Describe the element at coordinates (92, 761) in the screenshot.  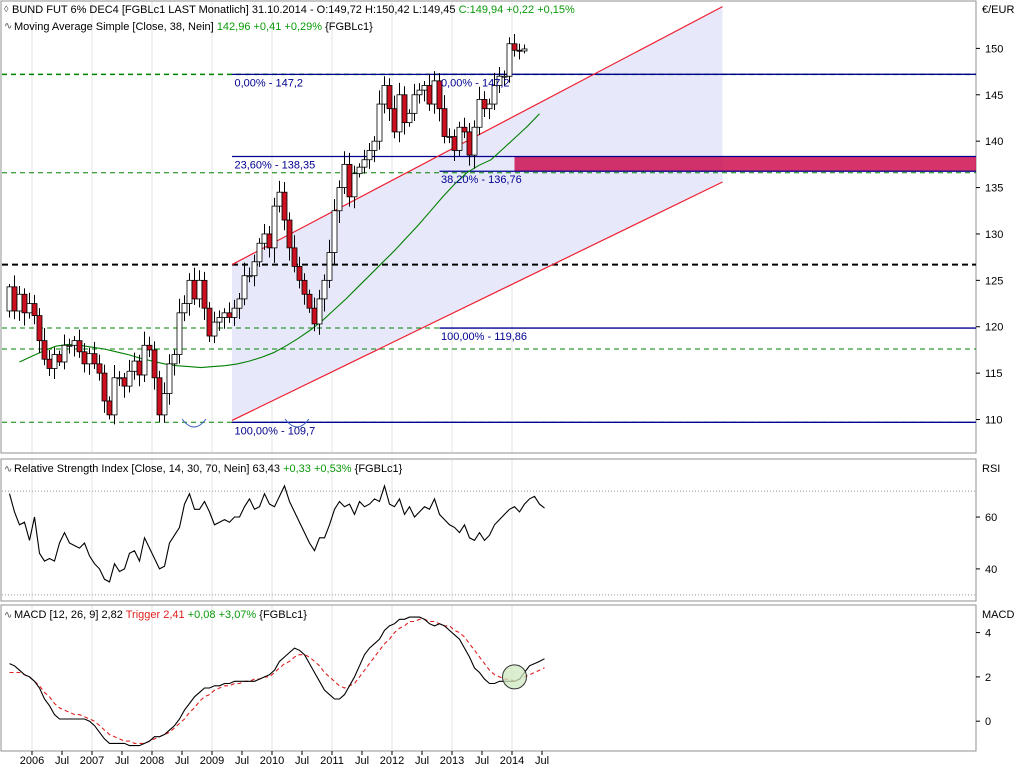
I see `x-tick-label: 2007` at that location.